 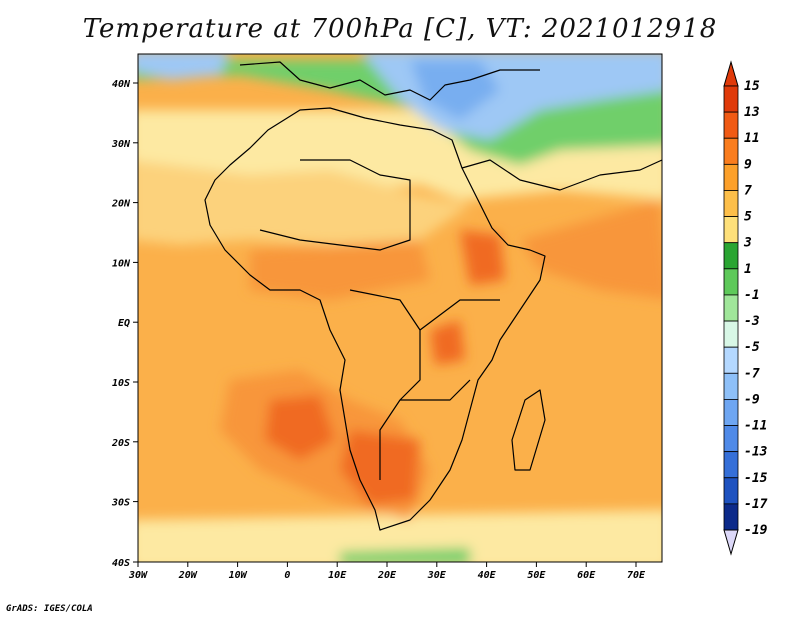 What do you see at coordinates (487, 575) in the screenshot?
I see `lon-tick-label: 40E` at bounding box center [487, 575].